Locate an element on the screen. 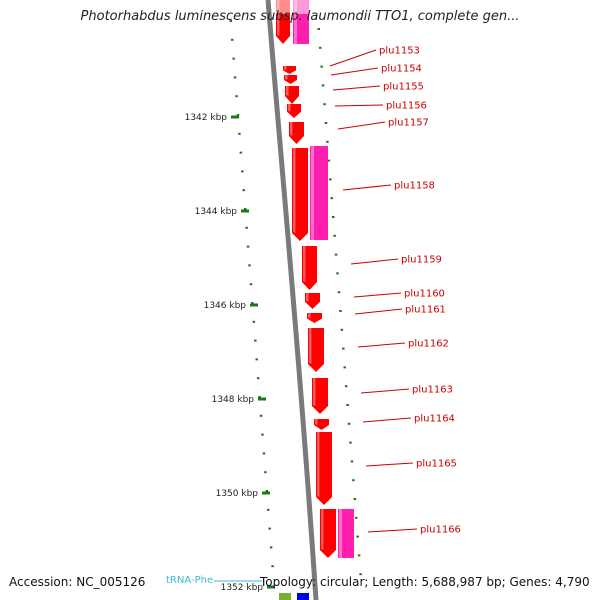 This screenshot has height=600, width=600. gene-label-text: plu1164 is located at coordinates (434, 419).